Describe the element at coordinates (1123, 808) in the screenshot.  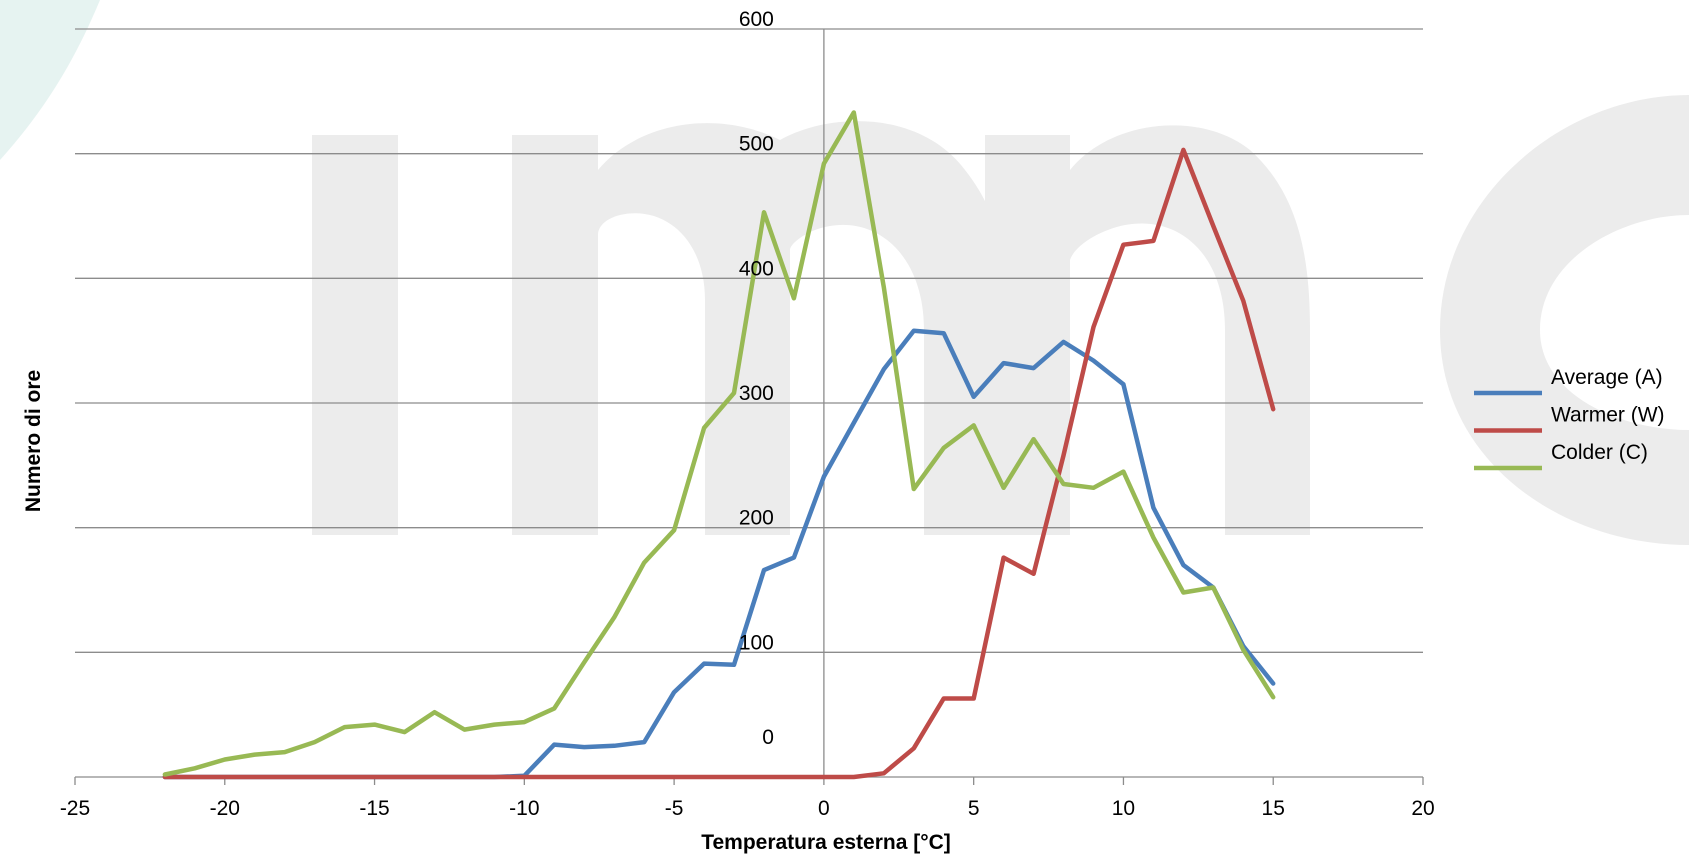
I see `x-tick-label: 10` at that location.